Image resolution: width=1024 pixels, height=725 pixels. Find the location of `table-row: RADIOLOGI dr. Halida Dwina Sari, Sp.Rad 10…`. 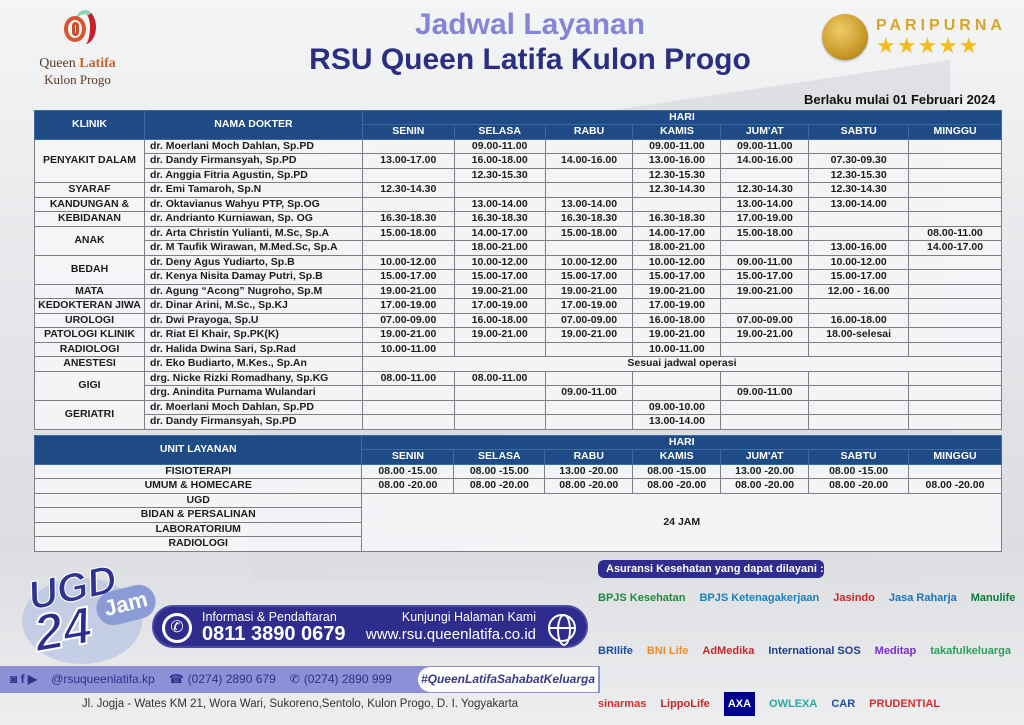

table-row: RADIOLOGI dr. Halida Dwina Sari, Sp.Rad 10… is located at coordinates (518, 349).